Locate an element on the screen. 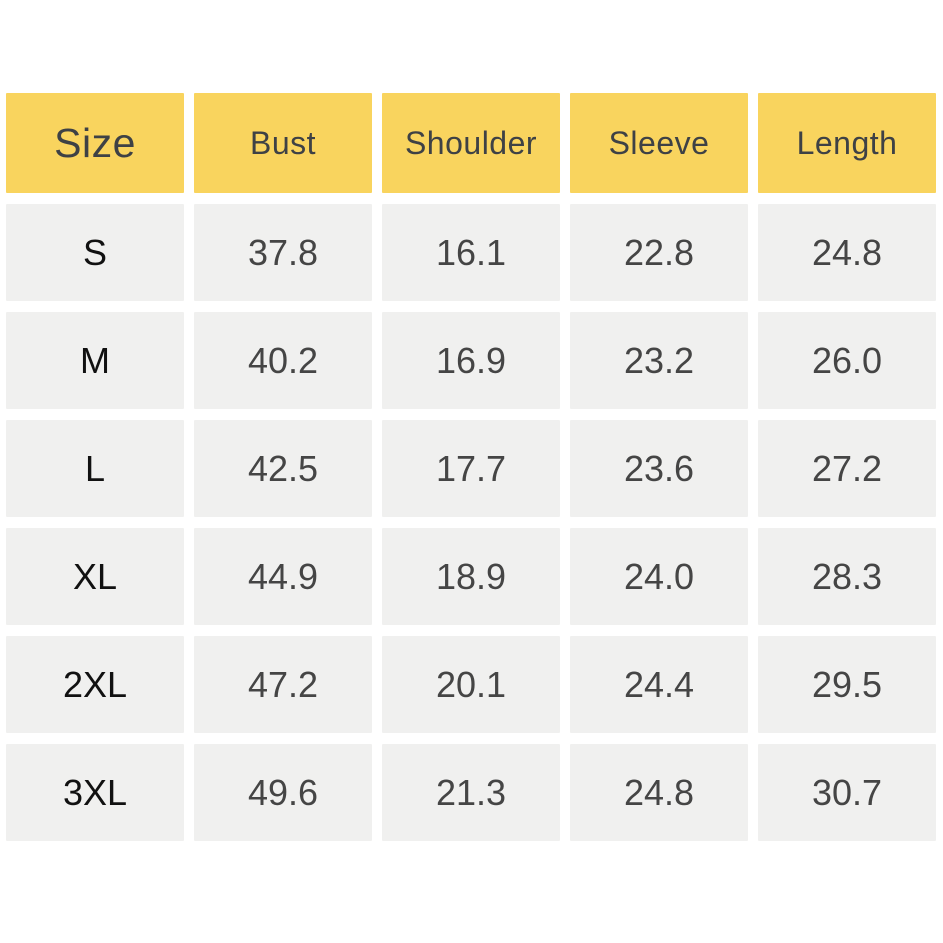 The image size is (943, 943). size-cell-s: S is located at coordinates (95, 252).